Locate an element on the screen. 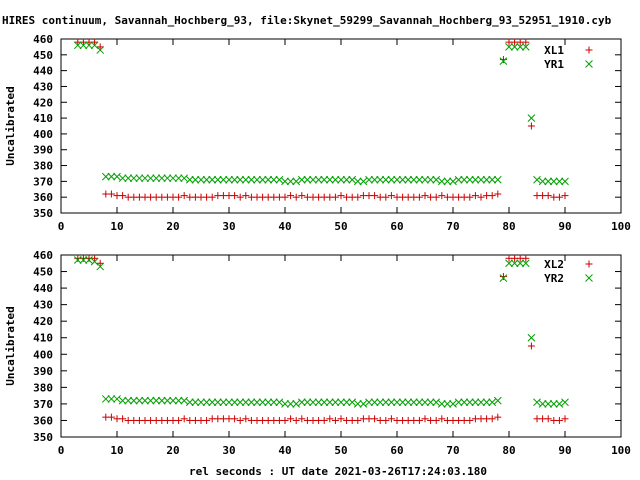 This screenshot has width=640, height=480. y-tick-label: 350 is located at coordinates (43, 213).